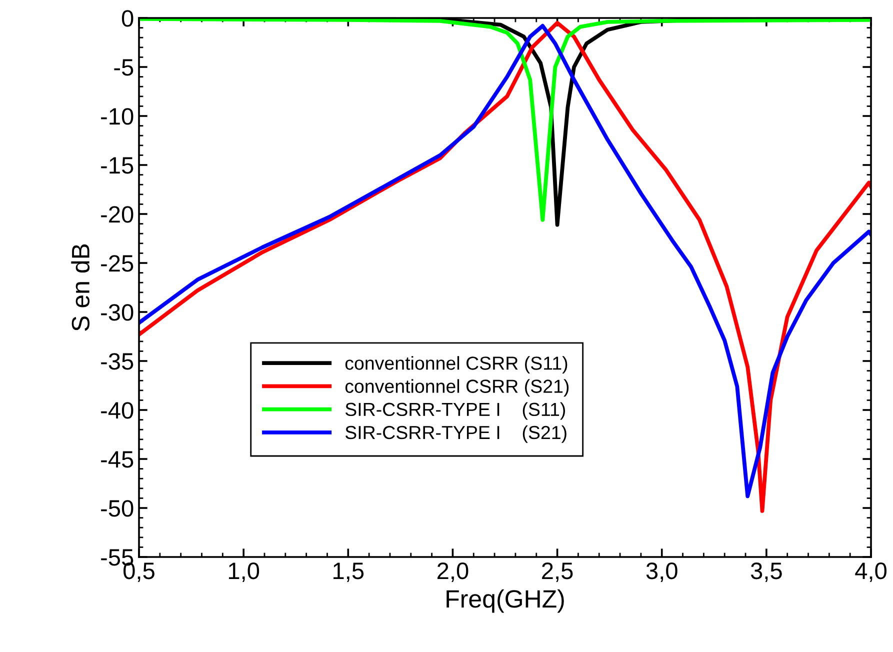  I want to click on x-tick-label: 1,0, so click(244, 572).